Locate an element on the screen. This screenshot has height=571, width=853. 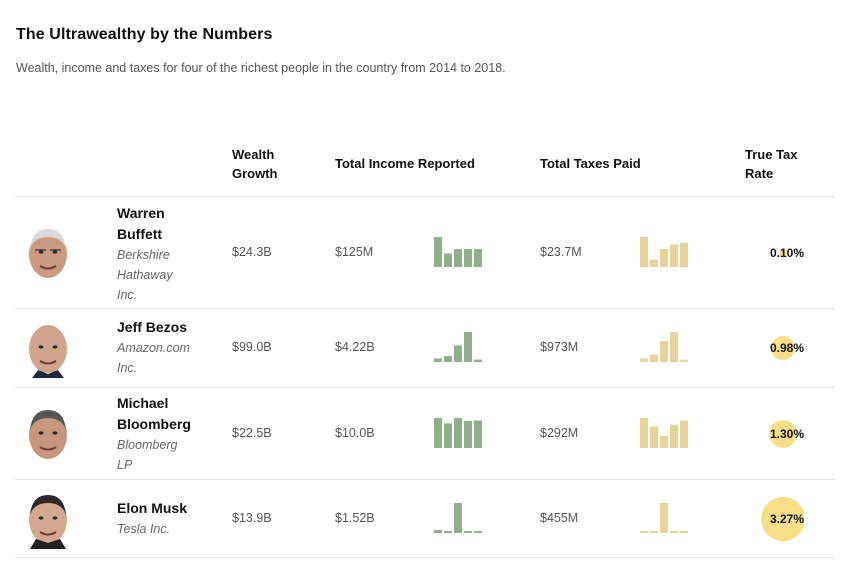
tax-rate-cell: 0.10% is located at coordinates (772, 253).